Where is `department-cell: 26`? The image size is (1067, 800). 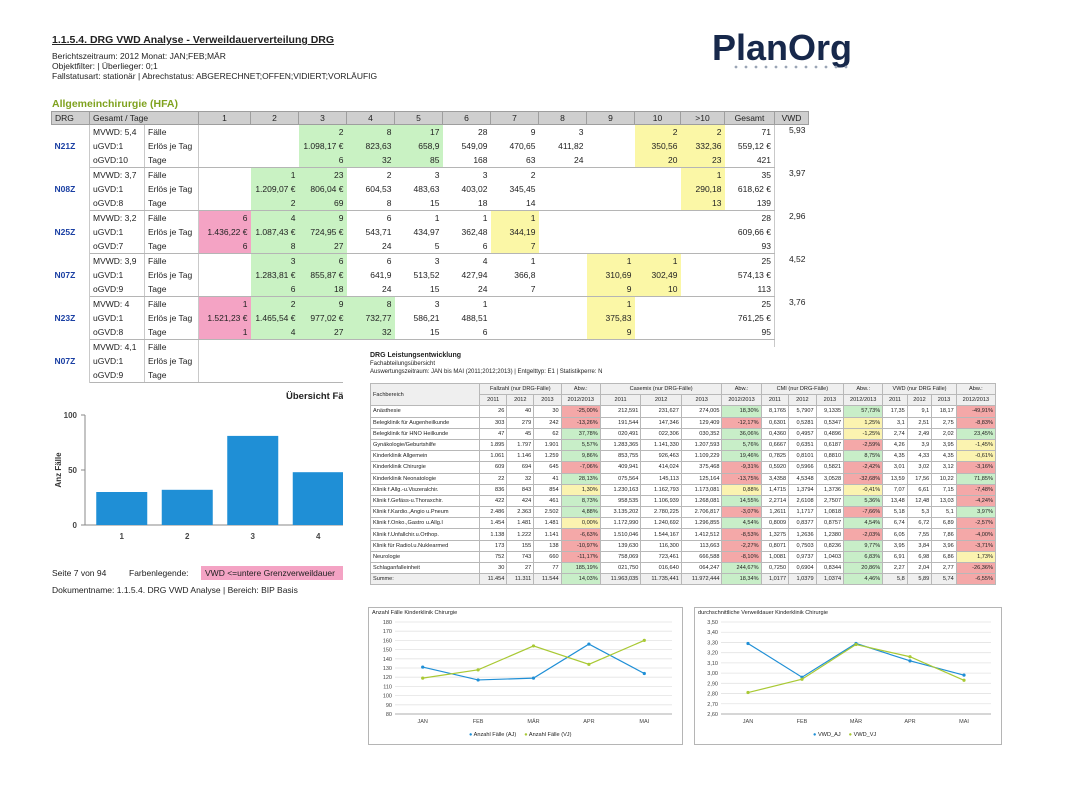 department-cell: 26 is located at coordinates (493, 411).